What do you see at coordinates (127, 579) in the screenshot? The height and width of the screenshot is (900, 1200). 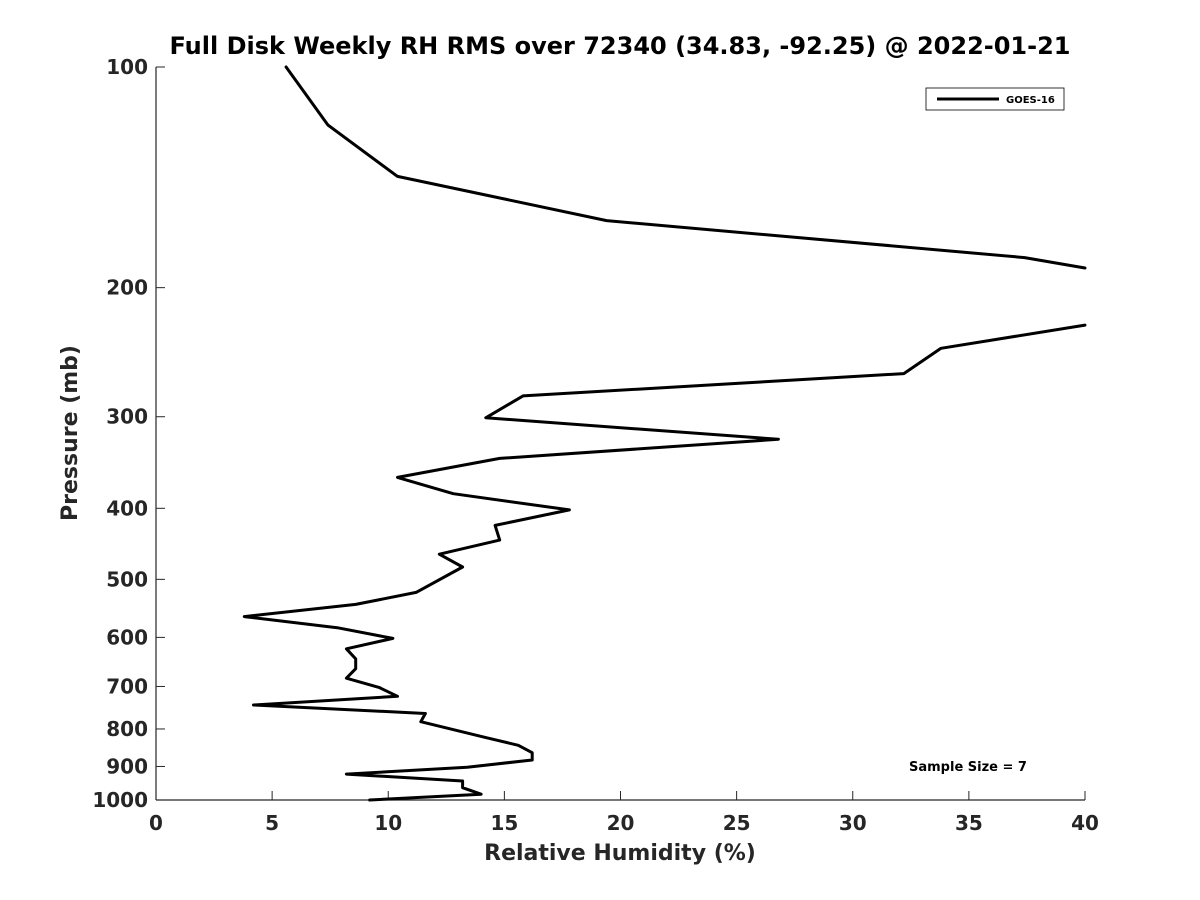 I see `y-tick-label: 500` at bounding box center [127, 579].